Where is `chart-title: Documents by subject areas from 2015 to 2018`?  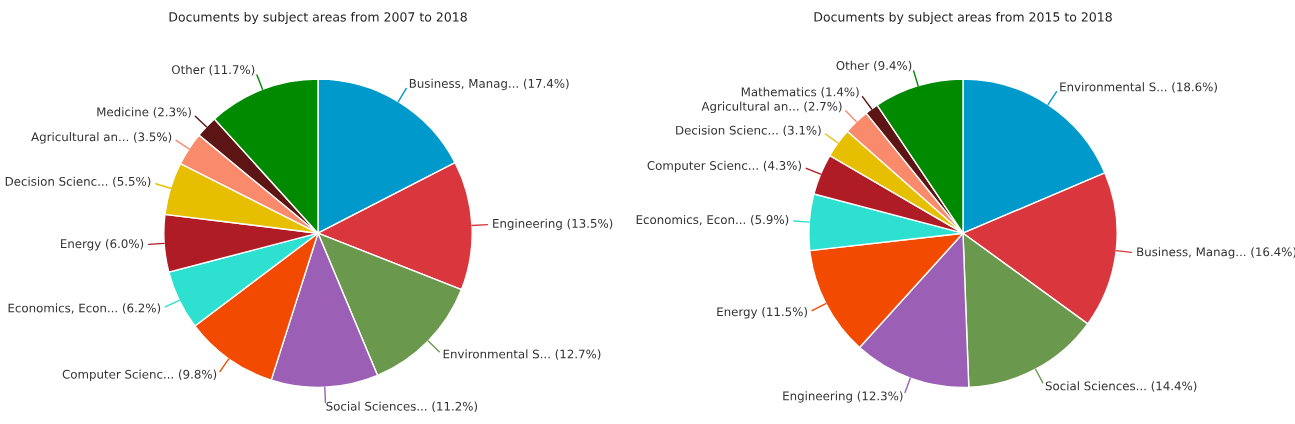 chart-title: Documents by subject areas from 2015 to 2018 is located at coordinates (963, 18).